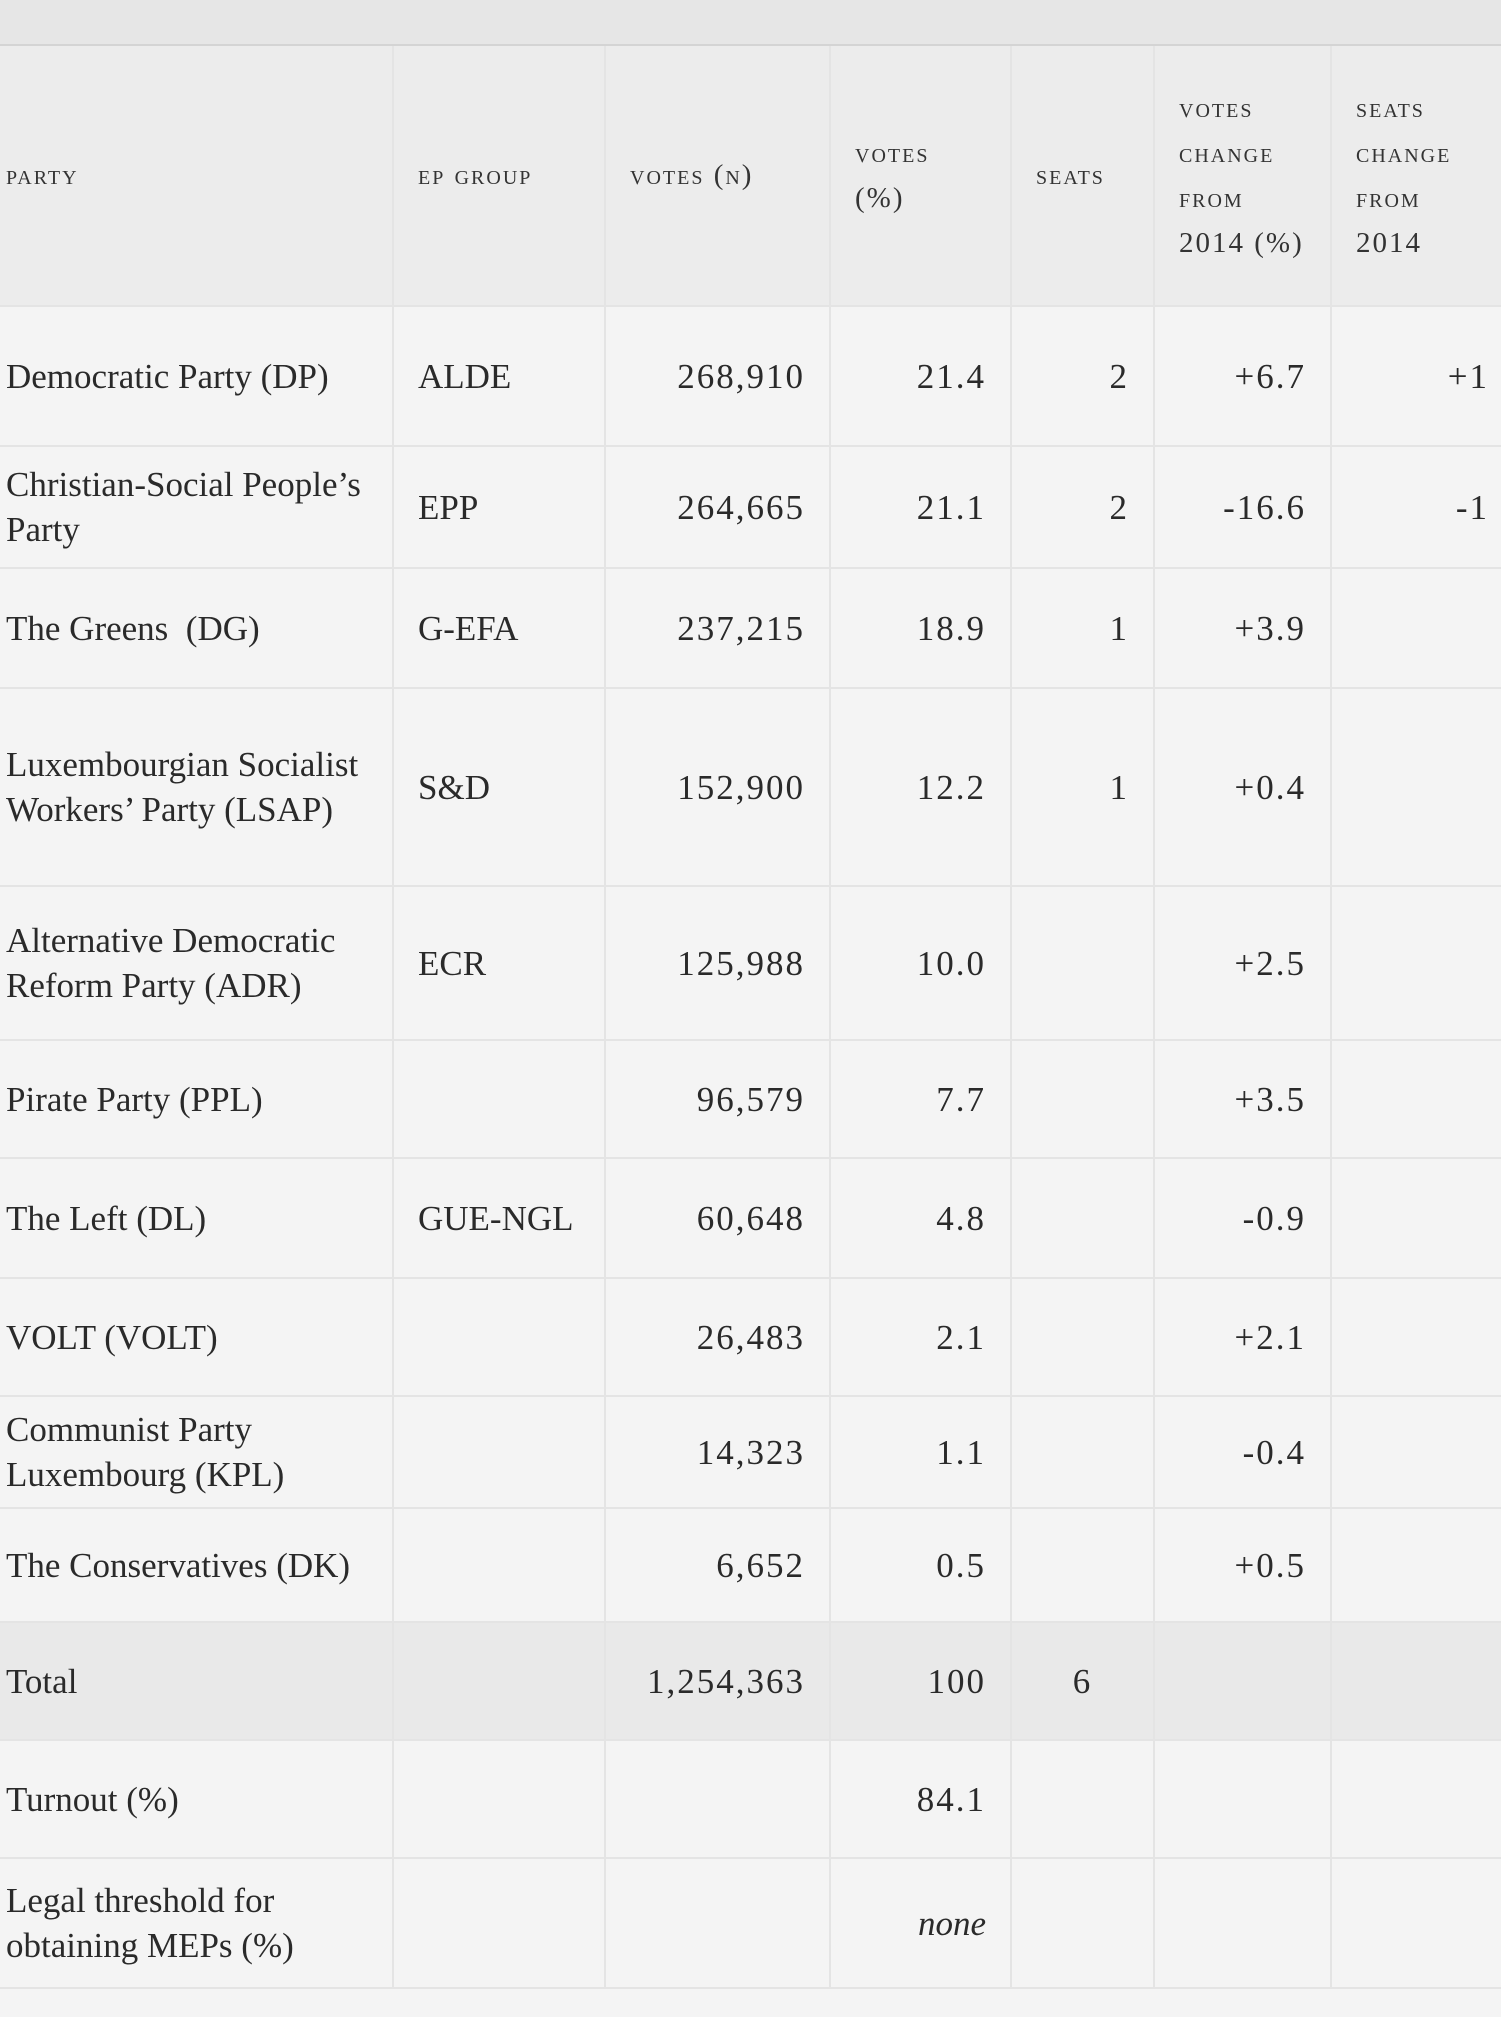 The width and height of the screenshot is (1501, 2017). I want to click on party-name: Pirate Party (PPL), so click(197, 1099).